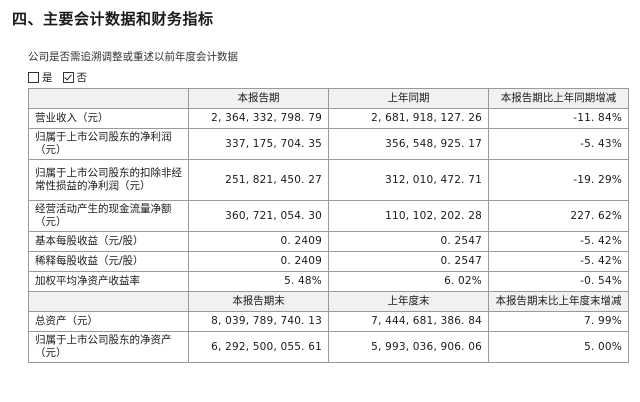  What do you see at coordinates (258, 118) in the screenshot?
I see `current-value: 2, 364, 332, 798. 79` at bounding box center [258, 118].